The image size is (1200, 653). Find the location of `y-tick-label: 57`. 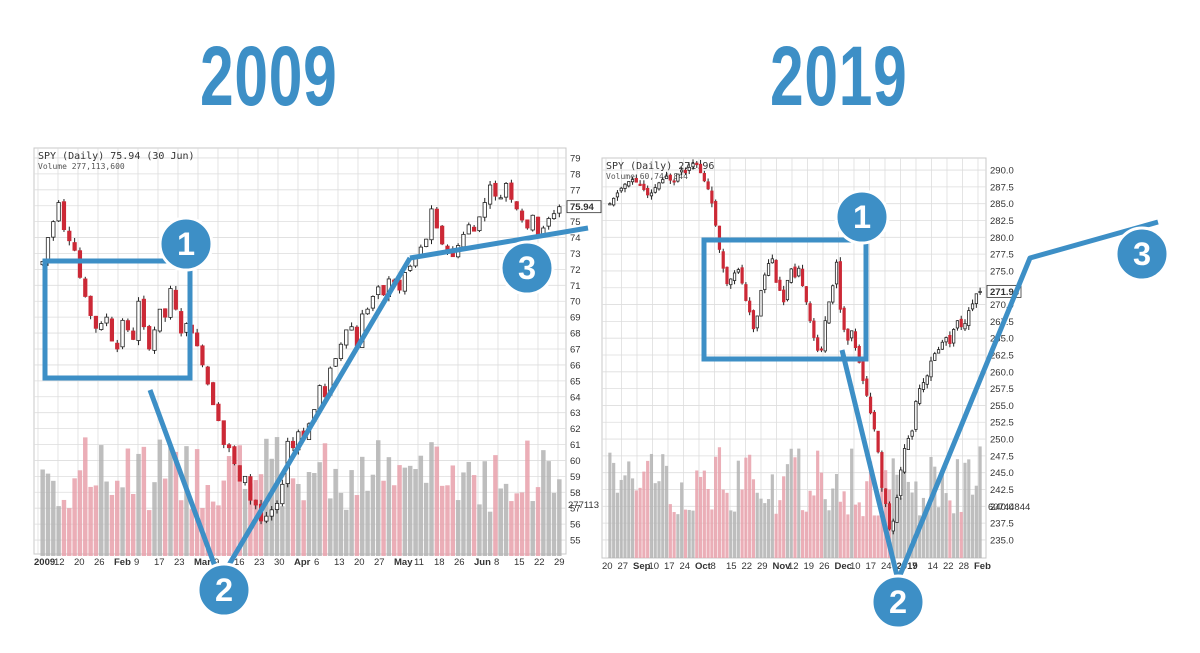

y-tick-label: 57 is located at coordinates (575, 509).